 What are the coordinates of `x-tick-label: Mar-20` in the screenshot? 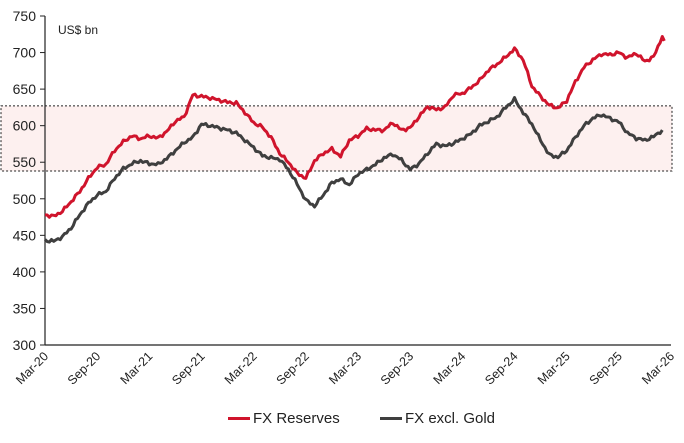 It's located at (32, 368).